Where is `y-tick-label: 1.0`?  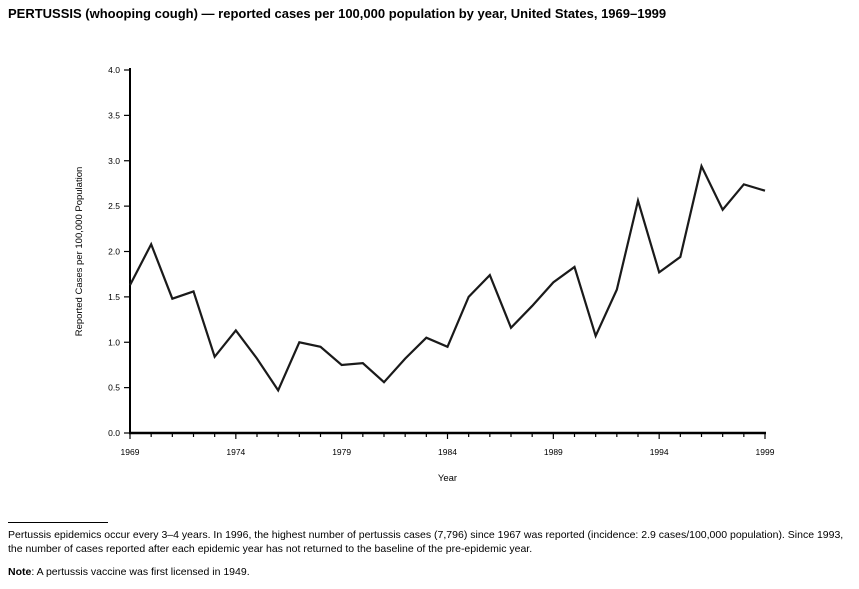 y-tick-label: 1.0 is located at coordinates (114, 342).